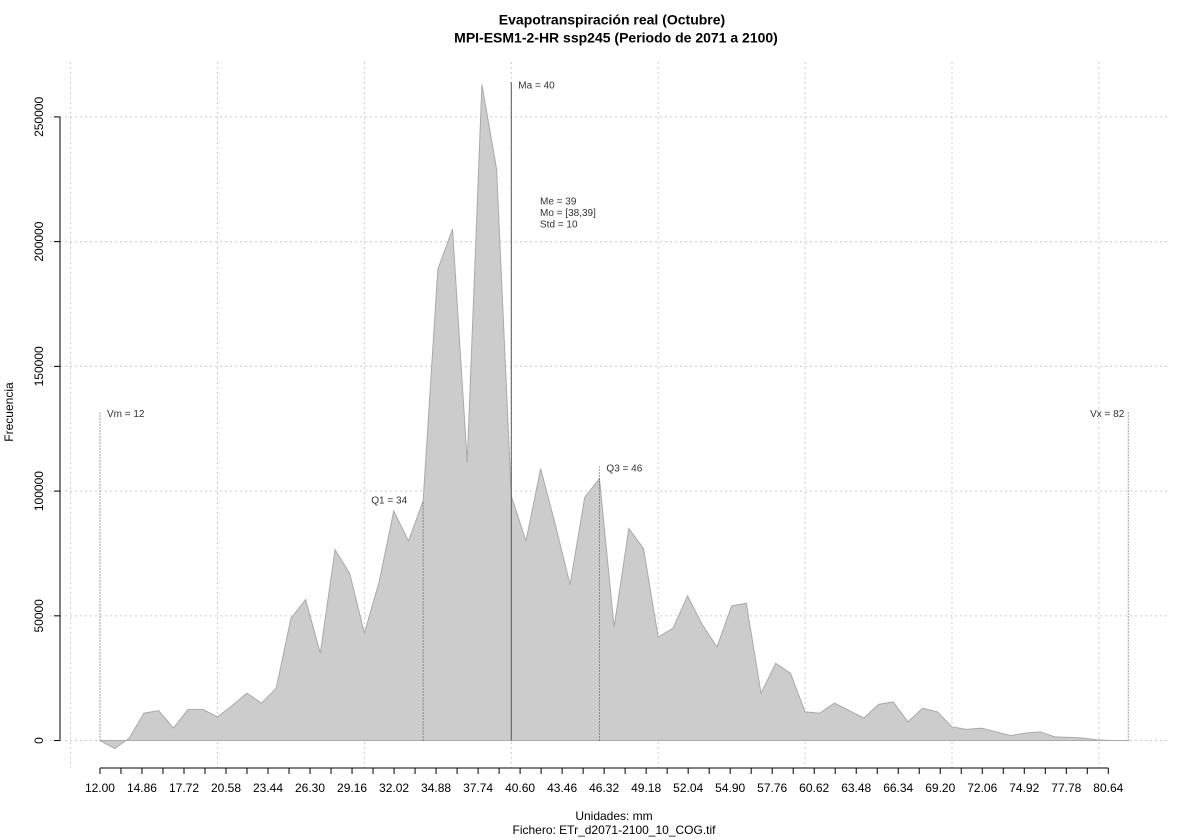 The width and height of the screenshot is (1200, 840). What do you see at coordinates (126, 414) in the screenshot?
I see `marker-label: Vm = 12` at bounding box center [126, 414].